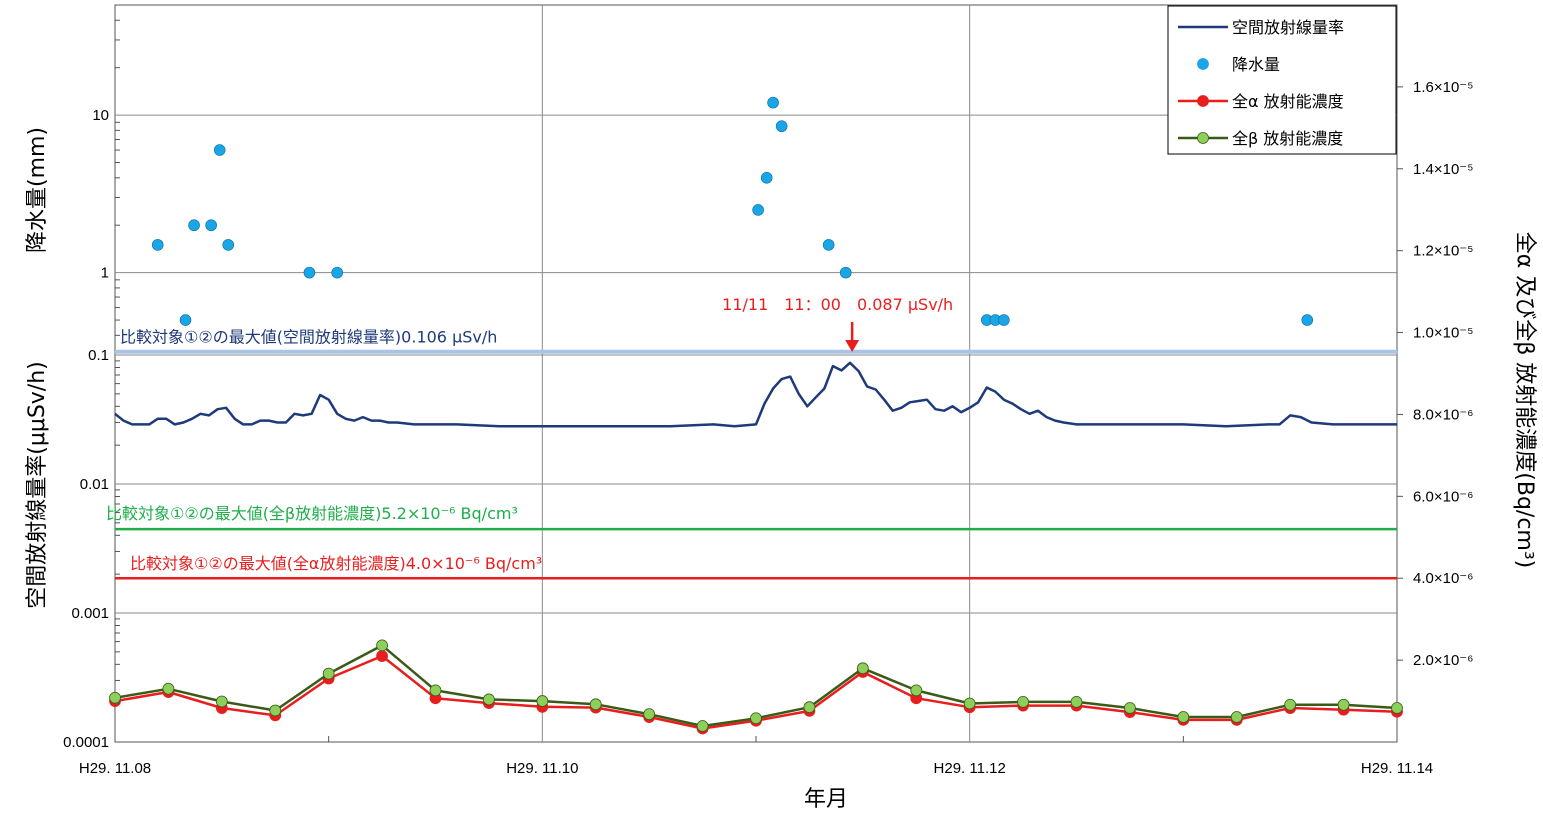  Describe the element at coordinates (308, 337) in the screenshot. I see `reference-line-label: 比較対象①②の最大値(空間放射線量率)0.106 μSv/h` at that location.